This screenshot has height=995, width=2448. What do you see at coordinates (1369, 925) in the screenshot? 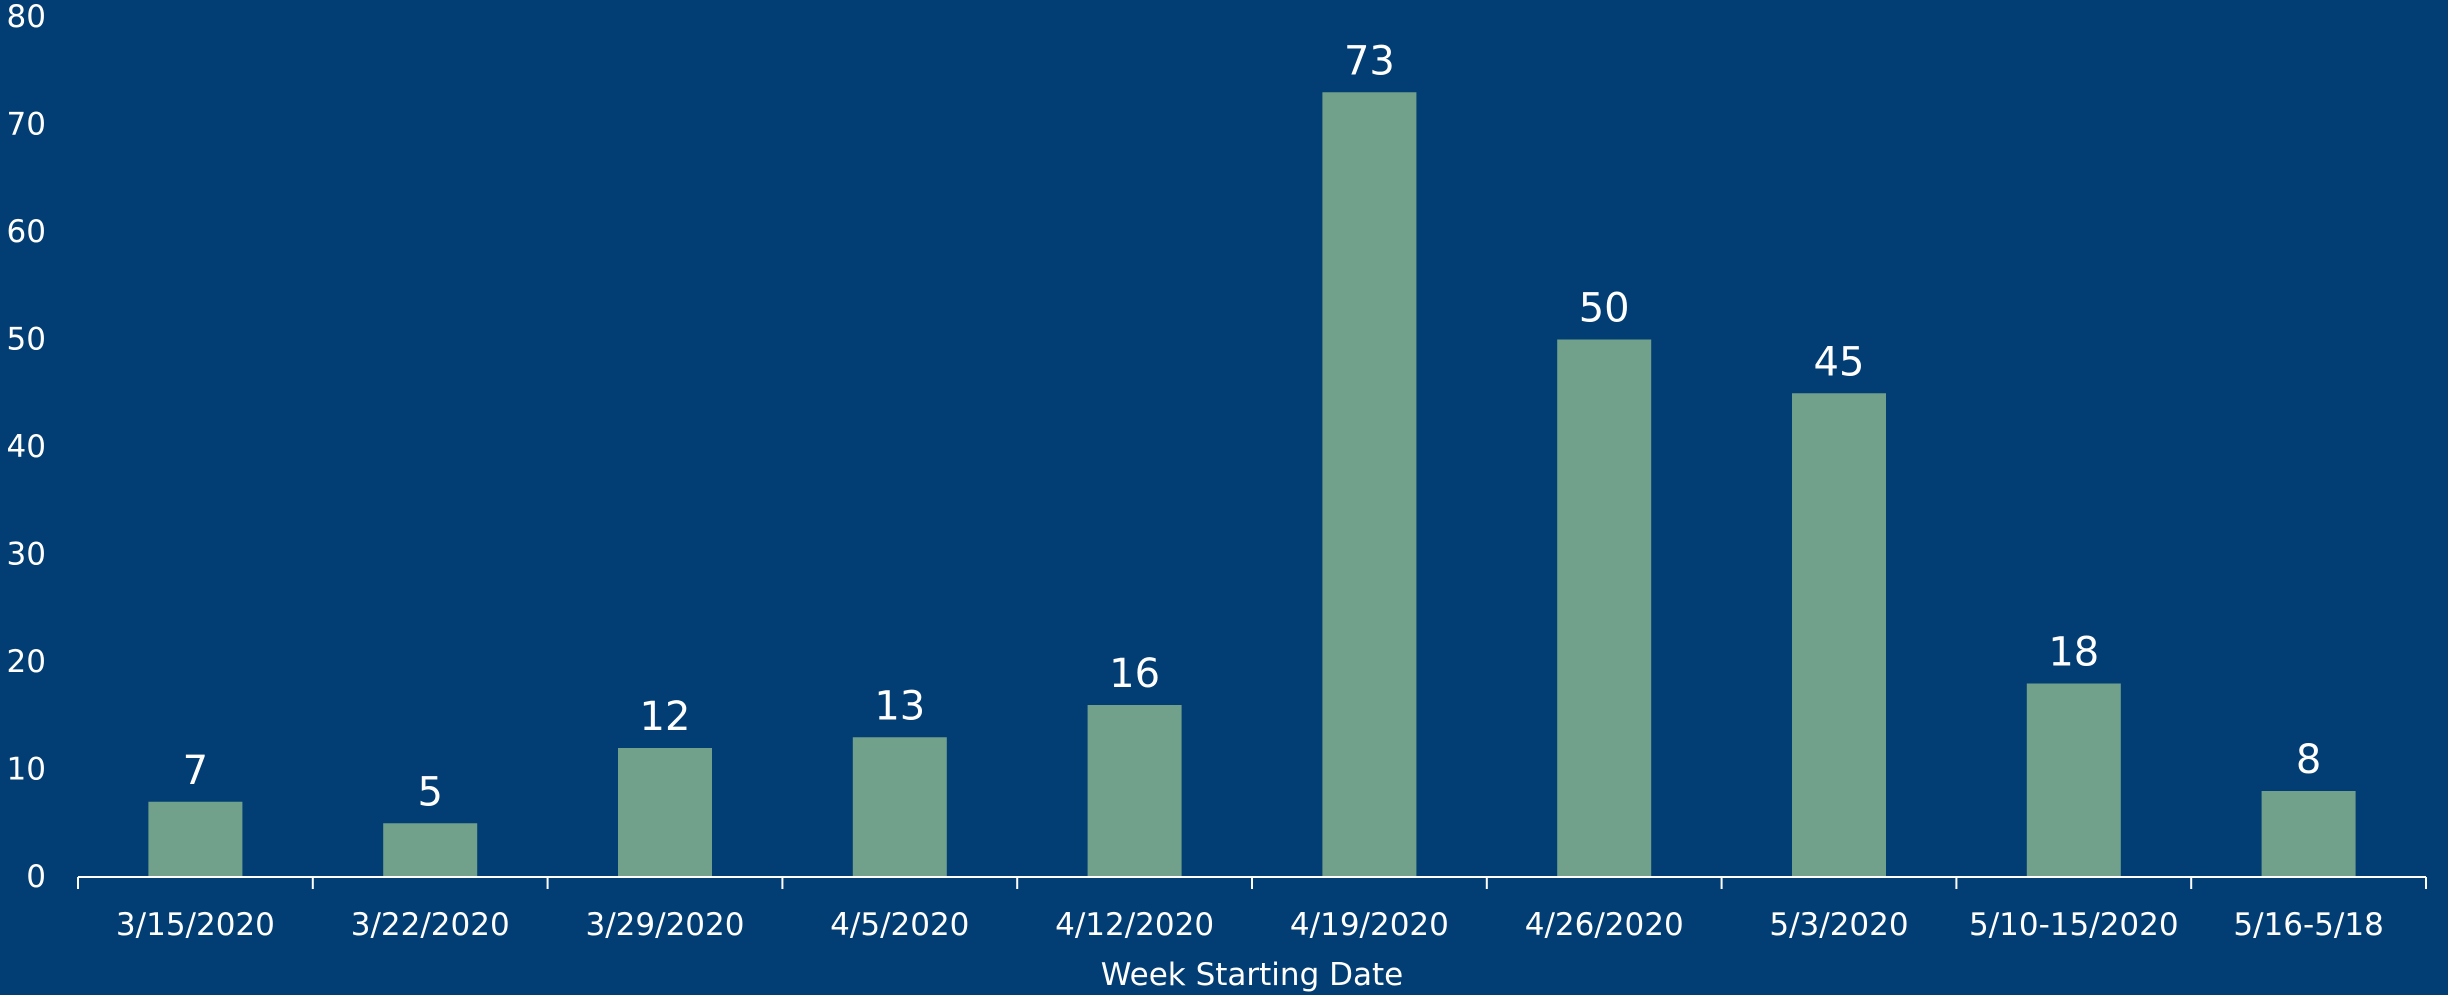
I see `x-tick-label: 4/19/2020` at bounding box center [1369, 925].